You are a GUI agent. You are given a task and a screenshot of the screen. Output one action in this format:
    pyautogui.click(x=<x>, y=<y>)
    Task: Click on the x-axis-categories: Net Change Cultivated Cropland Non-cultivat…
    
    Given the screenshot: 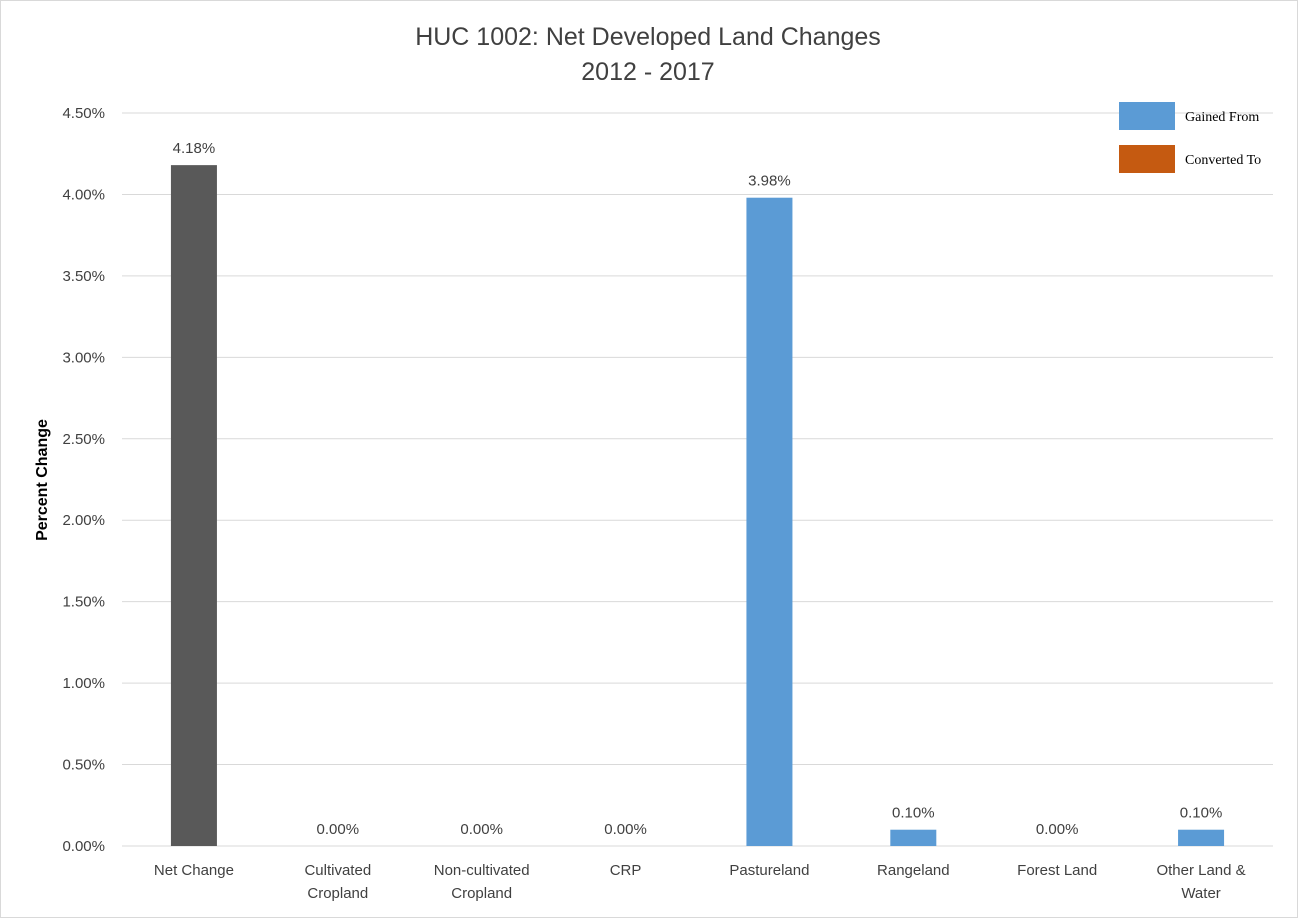 What is the action you would take?
    pyautogui.click(x=700, y=882)
    